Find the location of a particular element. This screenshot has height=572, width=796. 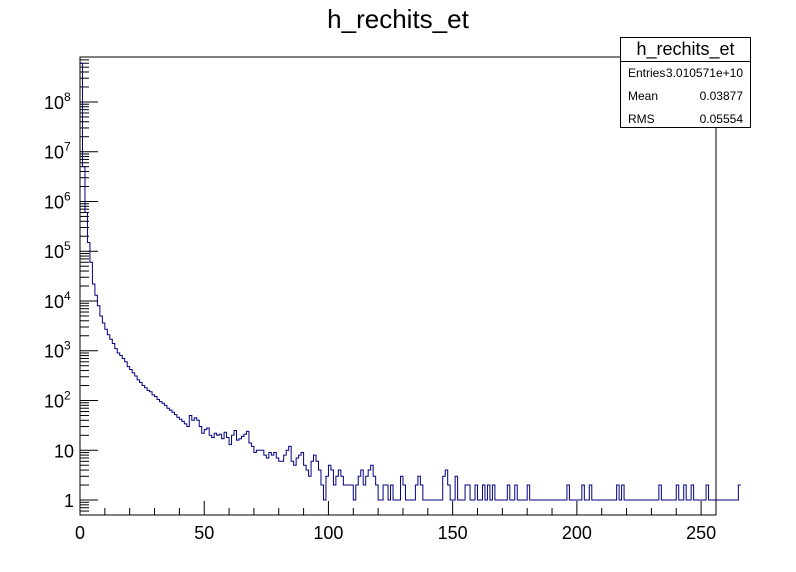

y-tick-label: 1 is located at coordinates (69, 501).